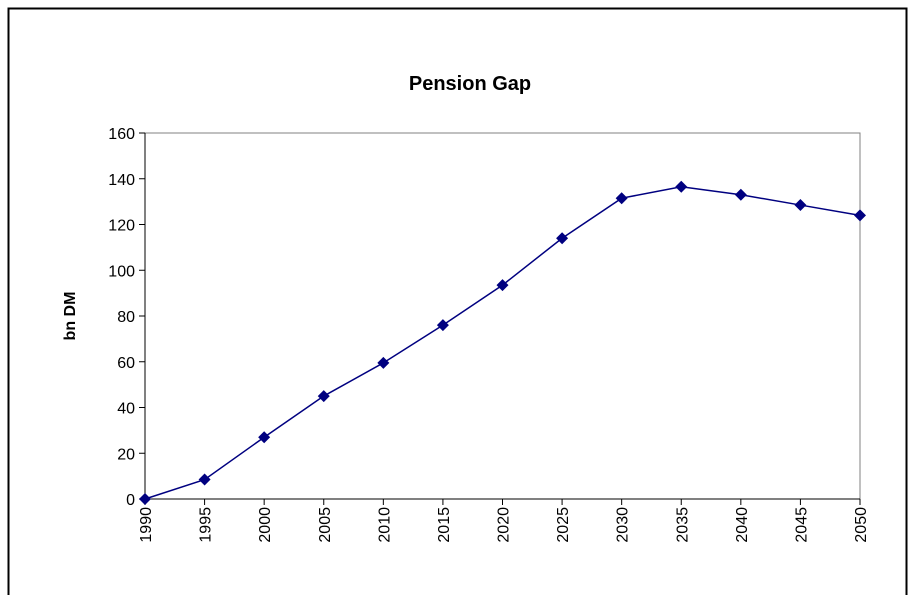 This screenshot has width=912, height=600. I want to click on y-tick-label: 0, so click(130, 500).